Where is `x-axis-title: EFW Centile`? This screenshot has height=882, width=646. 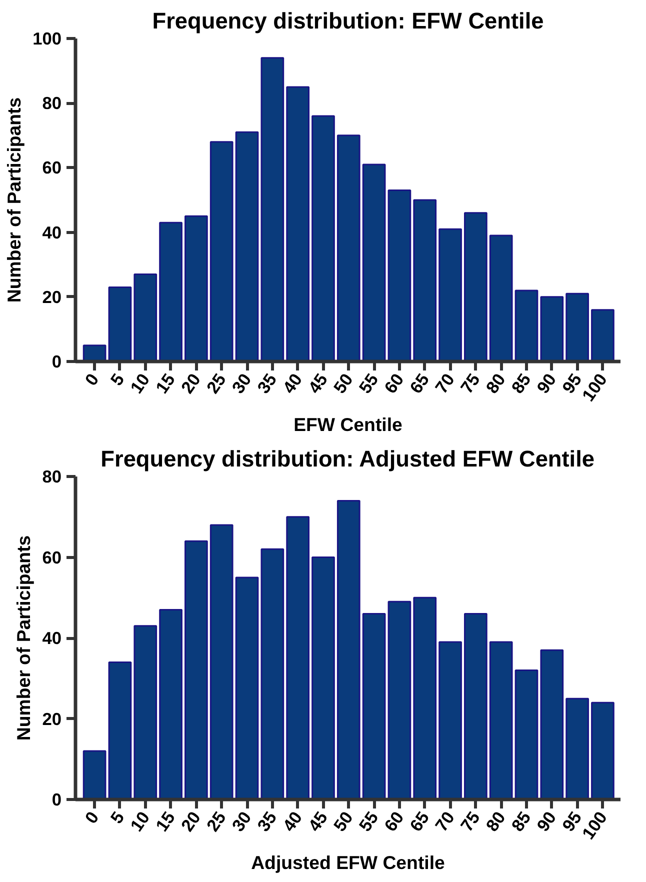
x-axis-title: EFW Centile is located at coordinates (348, 425).